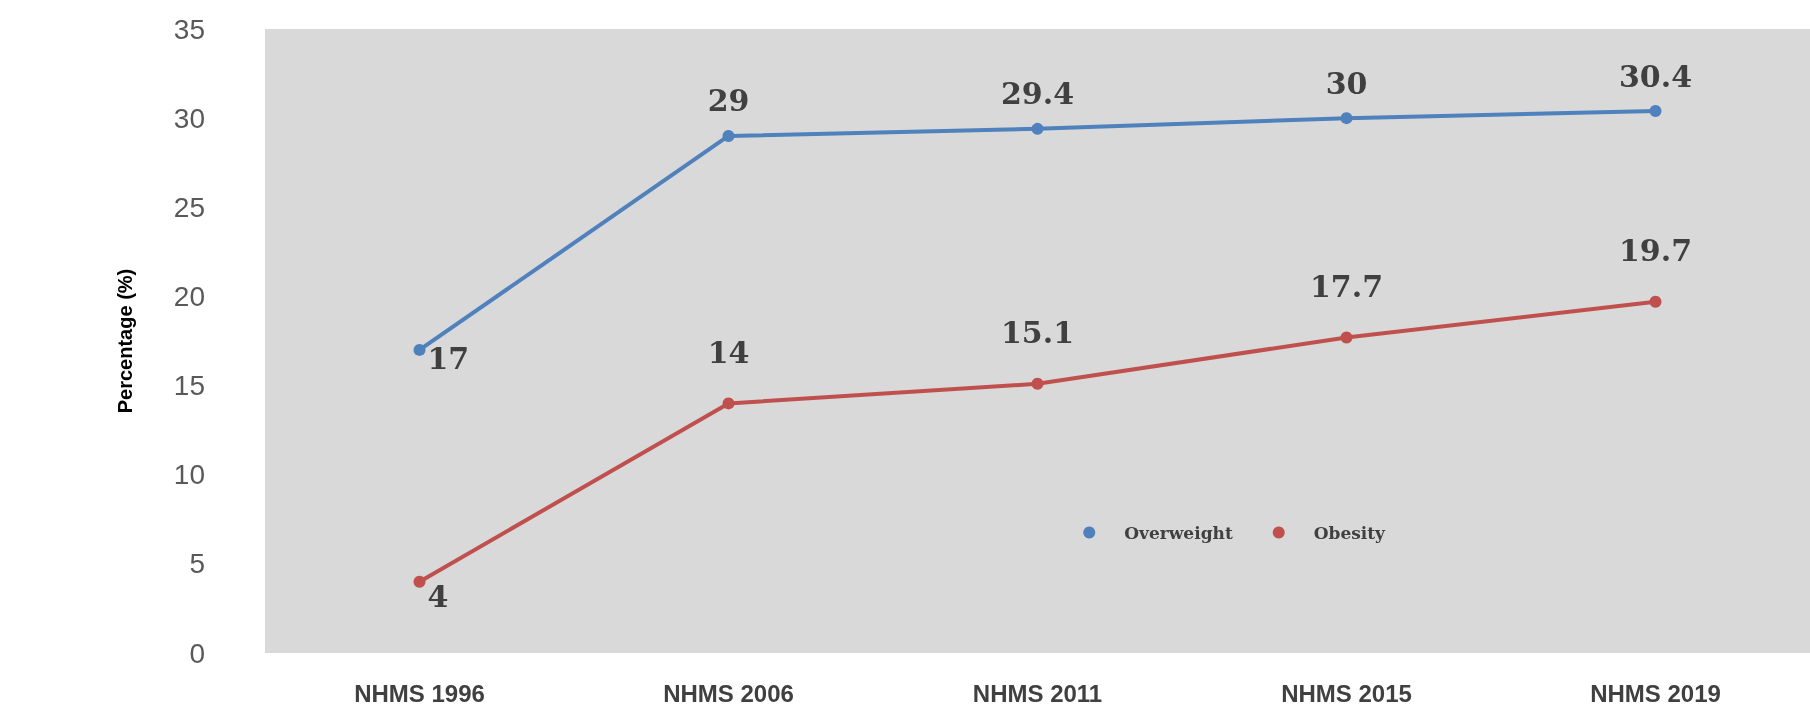  What do you see at coordinates (728, 693) in the screenshot?
I see `x-tick-label: NHMS 2006` at bounding box center [728, 693].